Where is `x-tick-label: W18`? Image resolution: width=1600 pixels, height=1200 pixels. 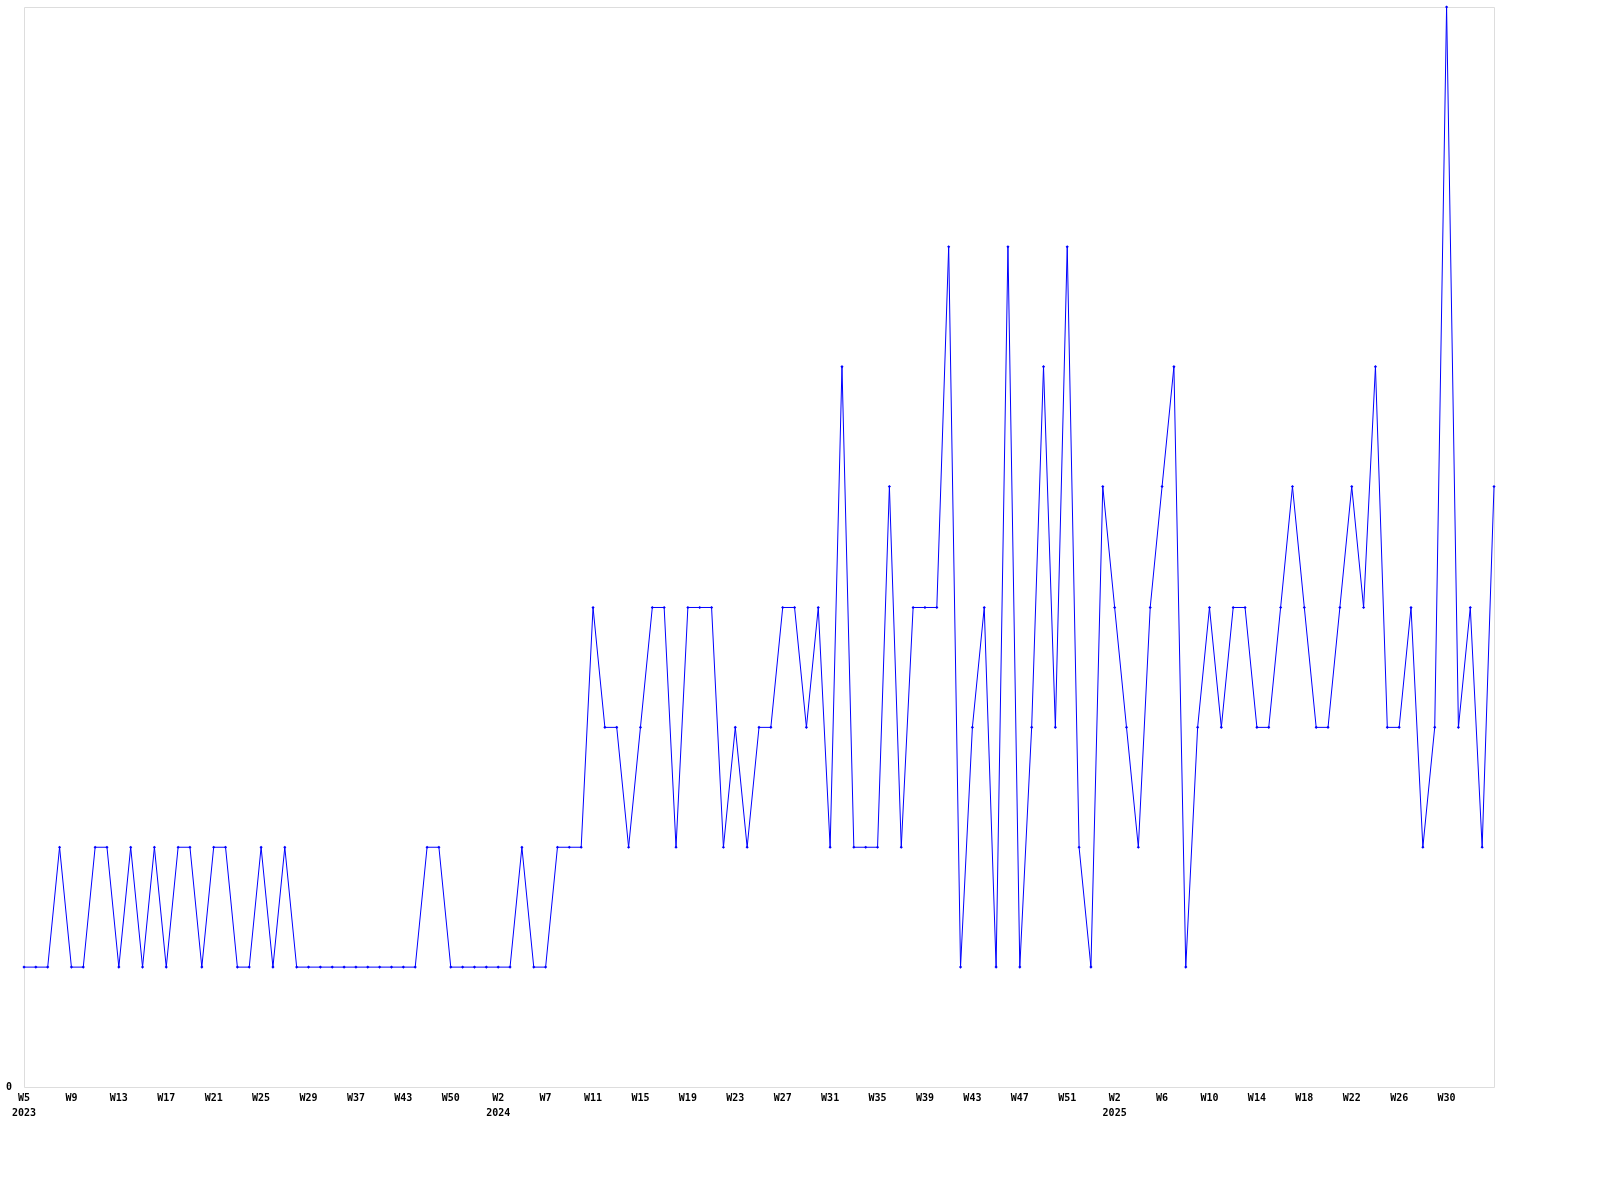 x-tick-label: W18 is located at coordinates (1304, 1097).